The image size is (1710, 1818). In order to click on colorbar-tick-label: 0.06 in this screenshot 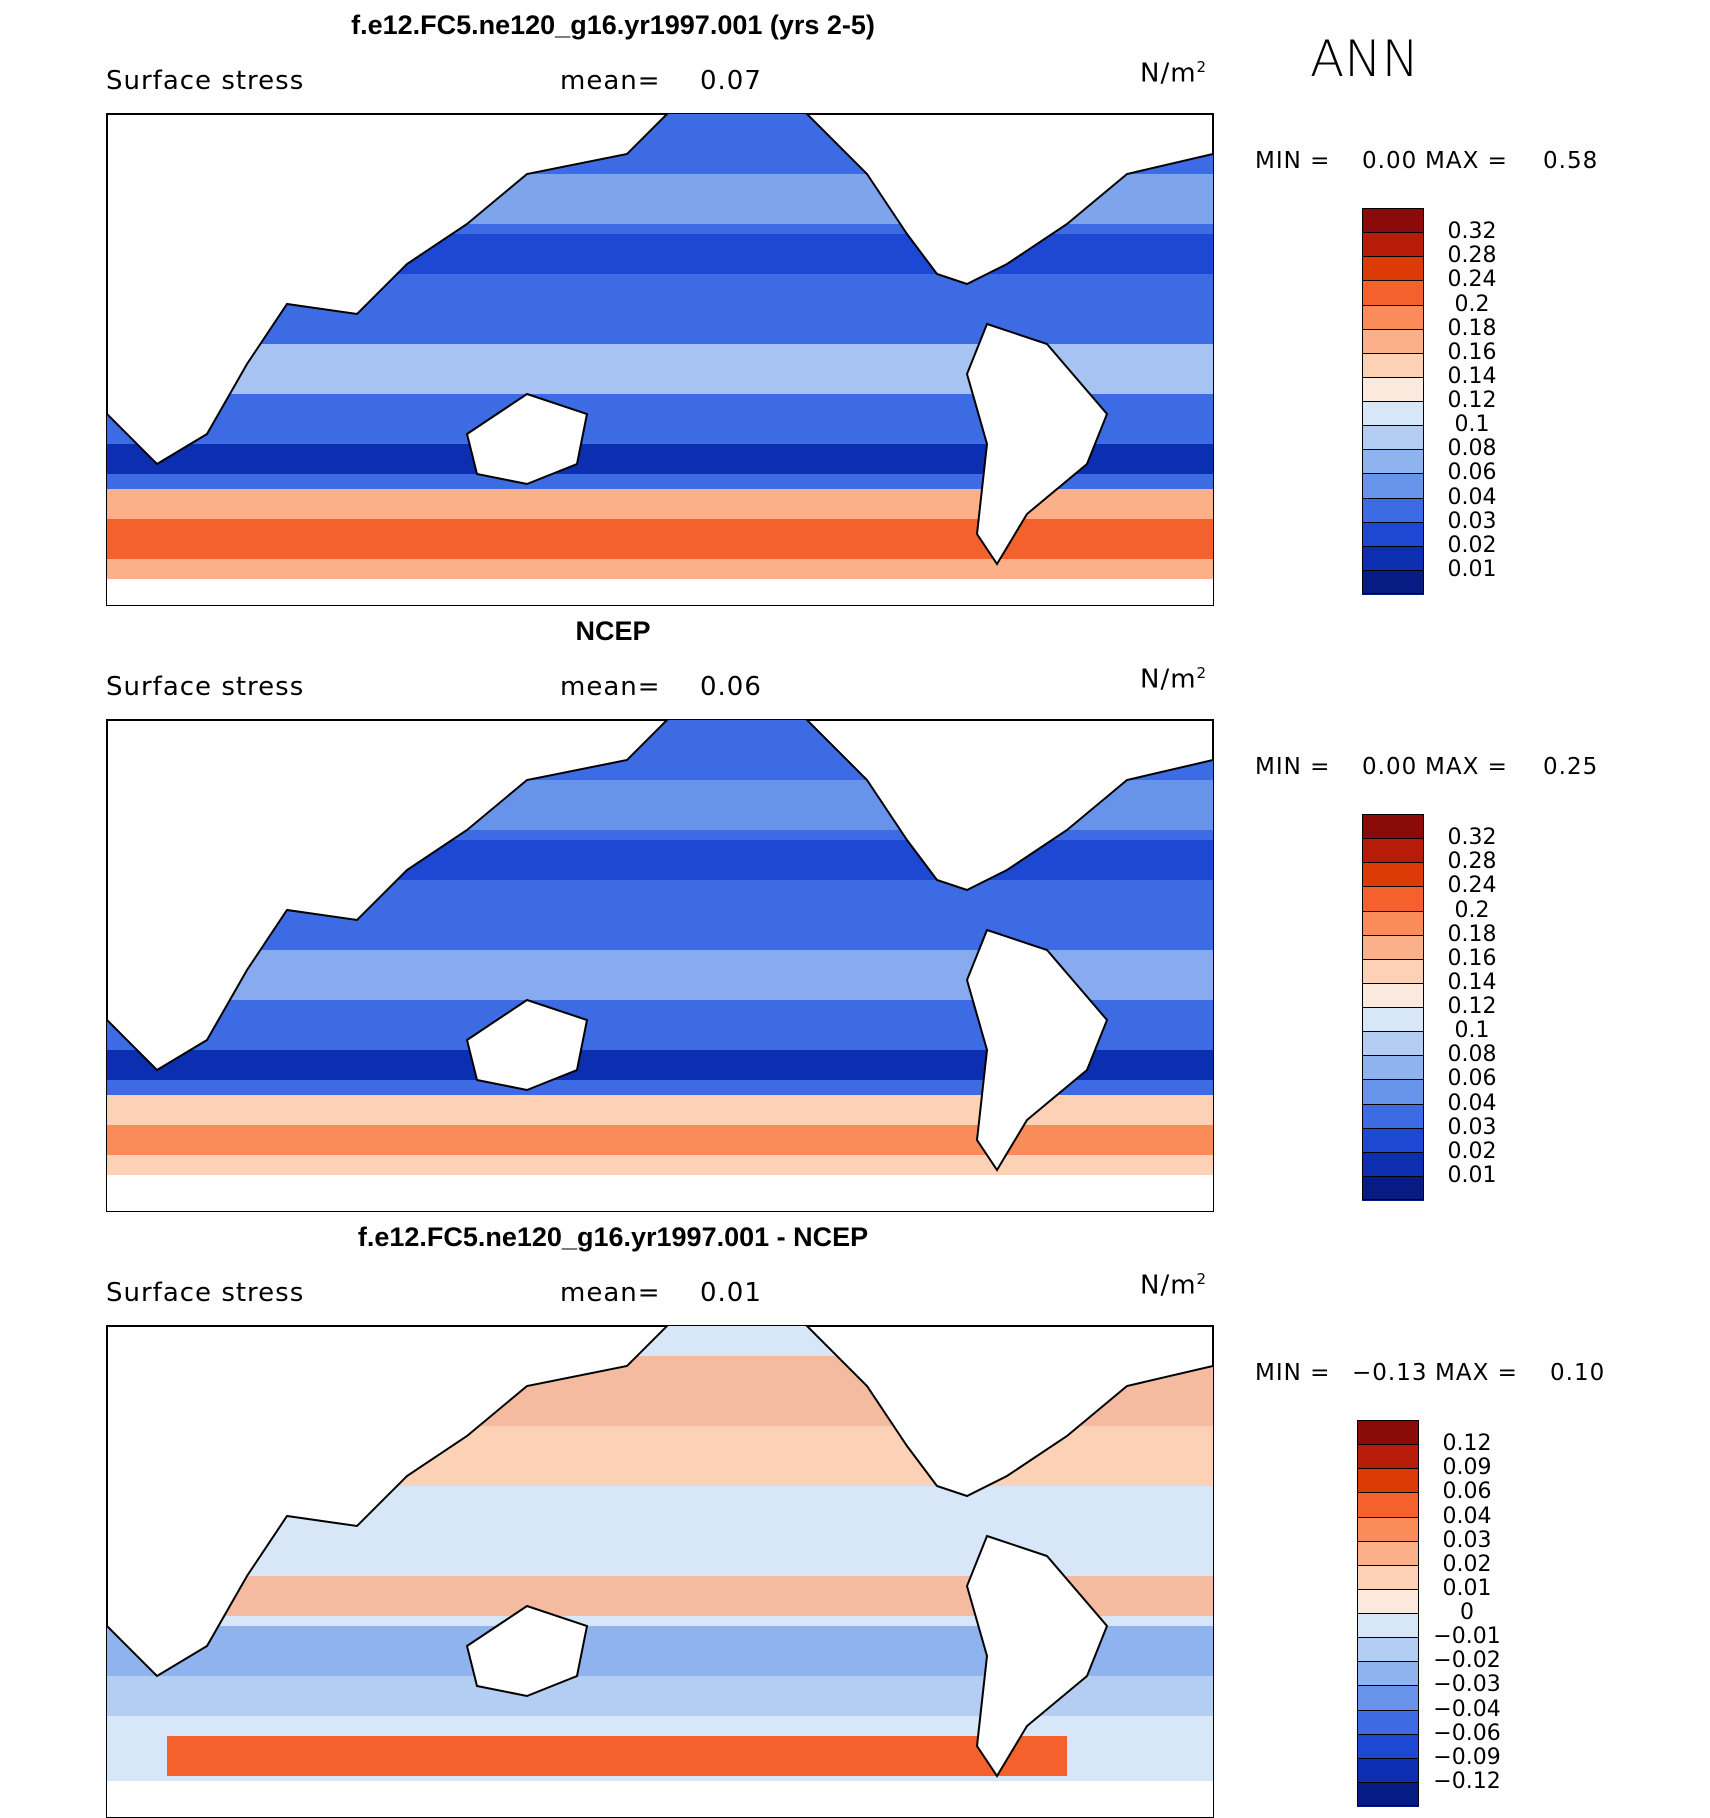, I will do `click(1472, 473)`.